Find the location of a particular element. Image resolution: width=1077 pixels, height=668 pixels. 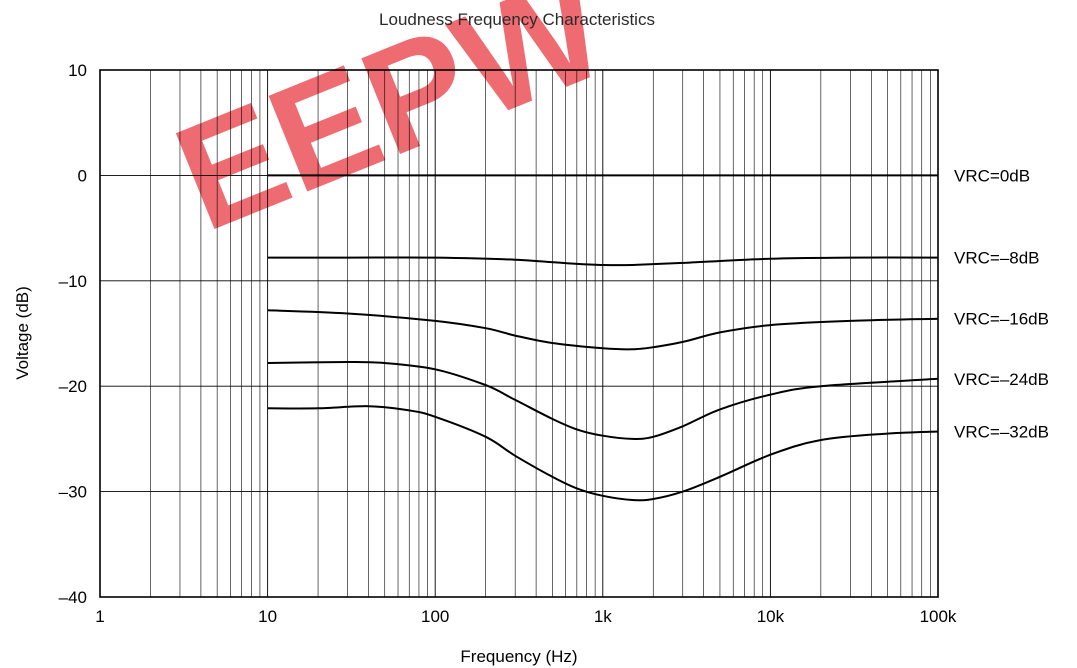

series-label: VRC=–32dB is located at coordinates (1001, 432).